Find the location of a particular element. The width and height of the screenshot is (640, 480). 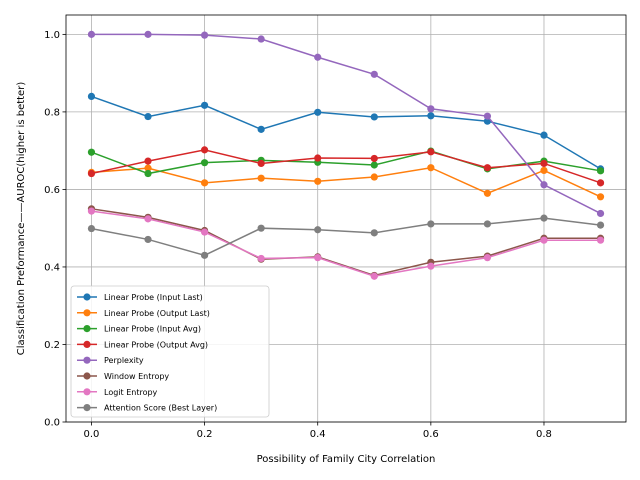

x-tick-label: 0.4 is located at coordinates (318, 434).